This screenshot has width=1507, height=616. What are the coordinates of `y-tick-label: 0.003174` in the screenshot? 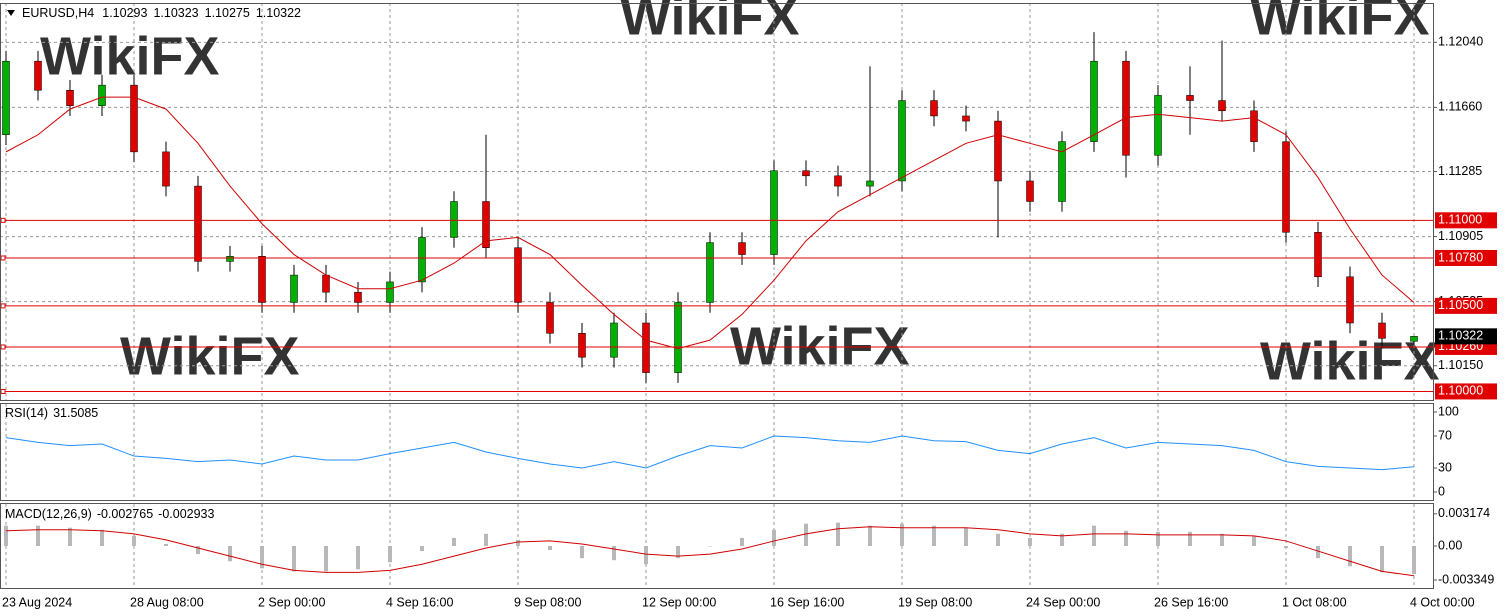 It's located at (1464, 513).